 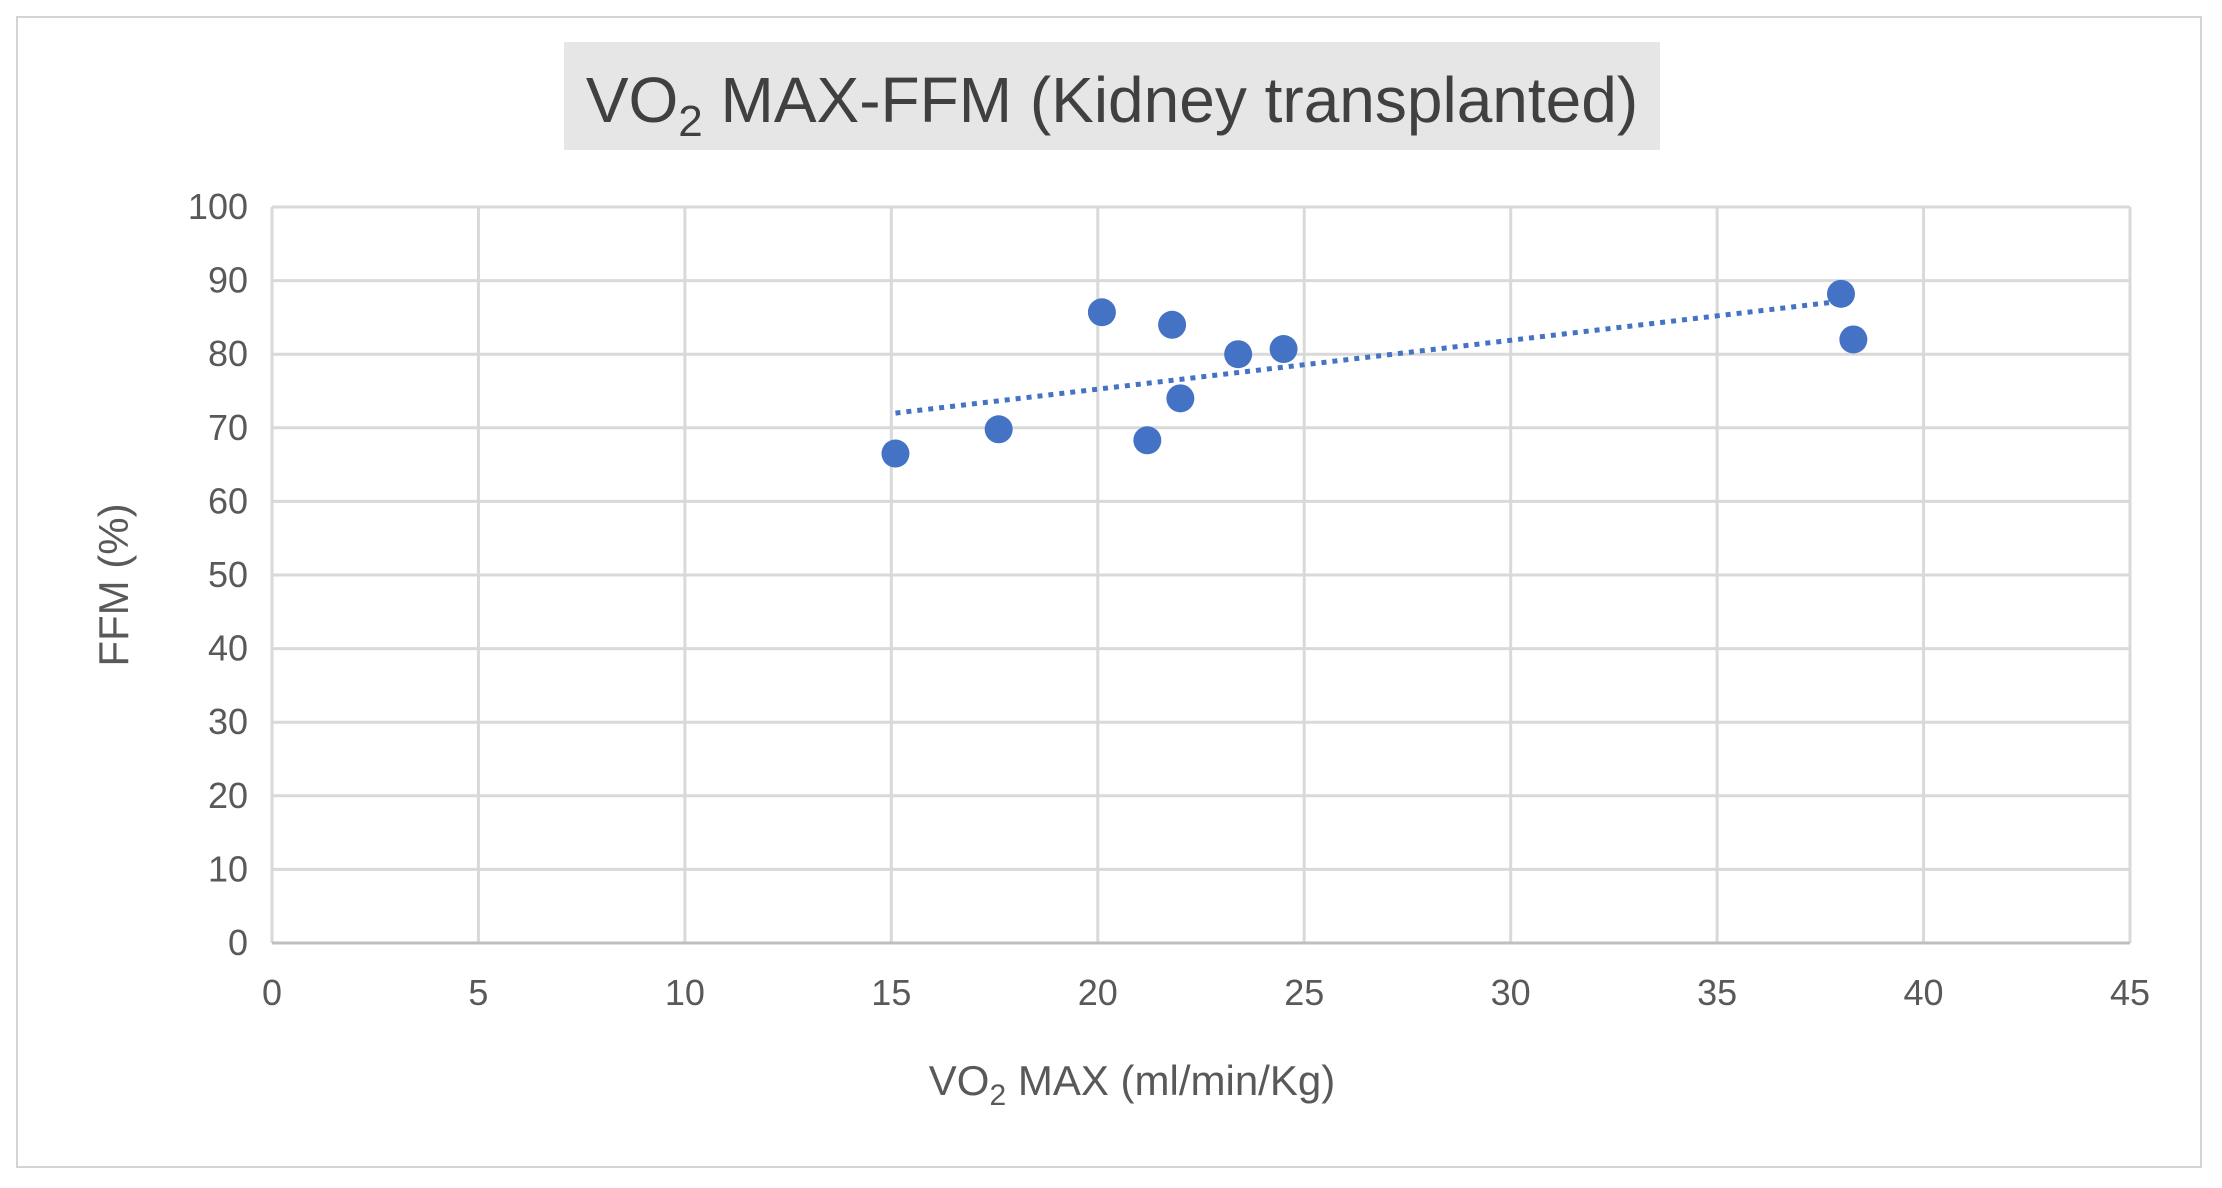 I want to click on y-tick-label: 50, so click(x=228, y=574).